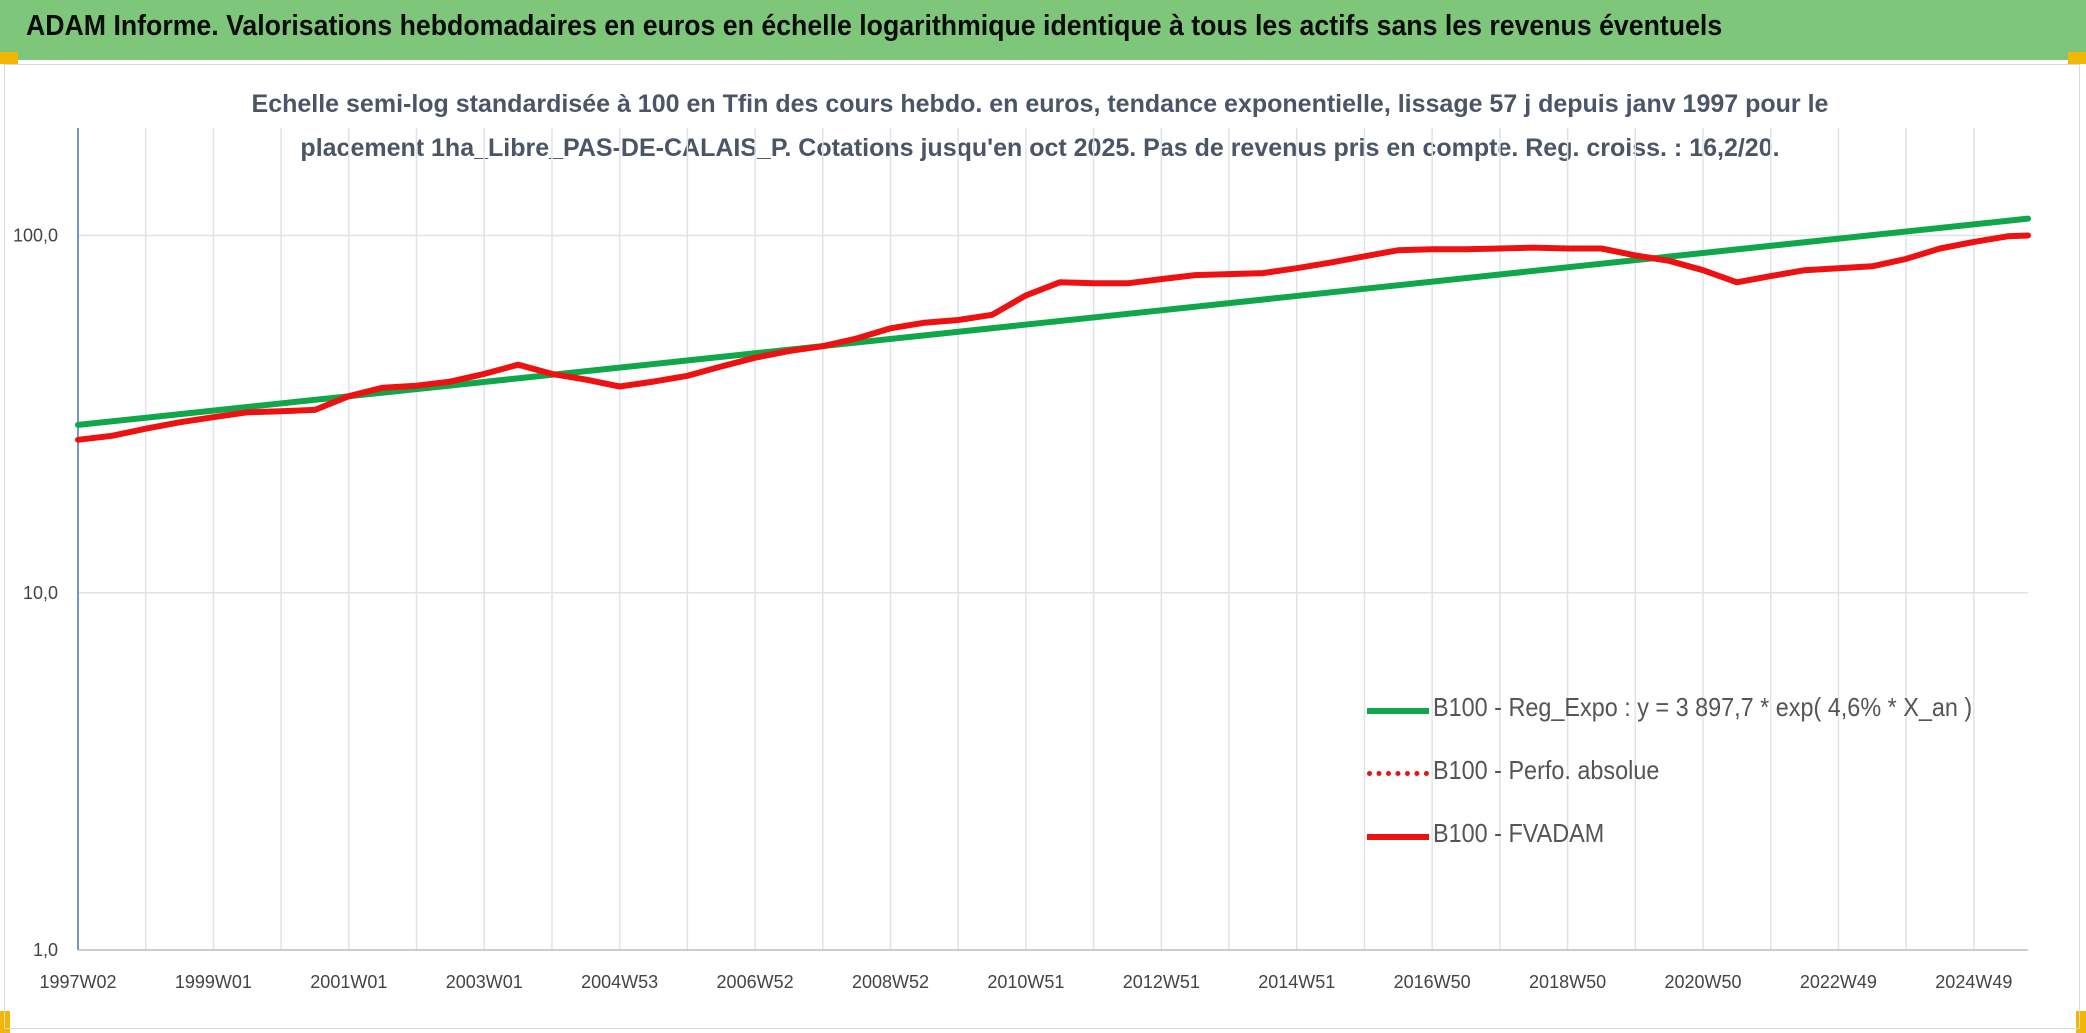  What do you see at coordinates (1025, 982) in the screenshot?
I see `x-tick-label: 2010W51` at bounding box center [1025, 982].